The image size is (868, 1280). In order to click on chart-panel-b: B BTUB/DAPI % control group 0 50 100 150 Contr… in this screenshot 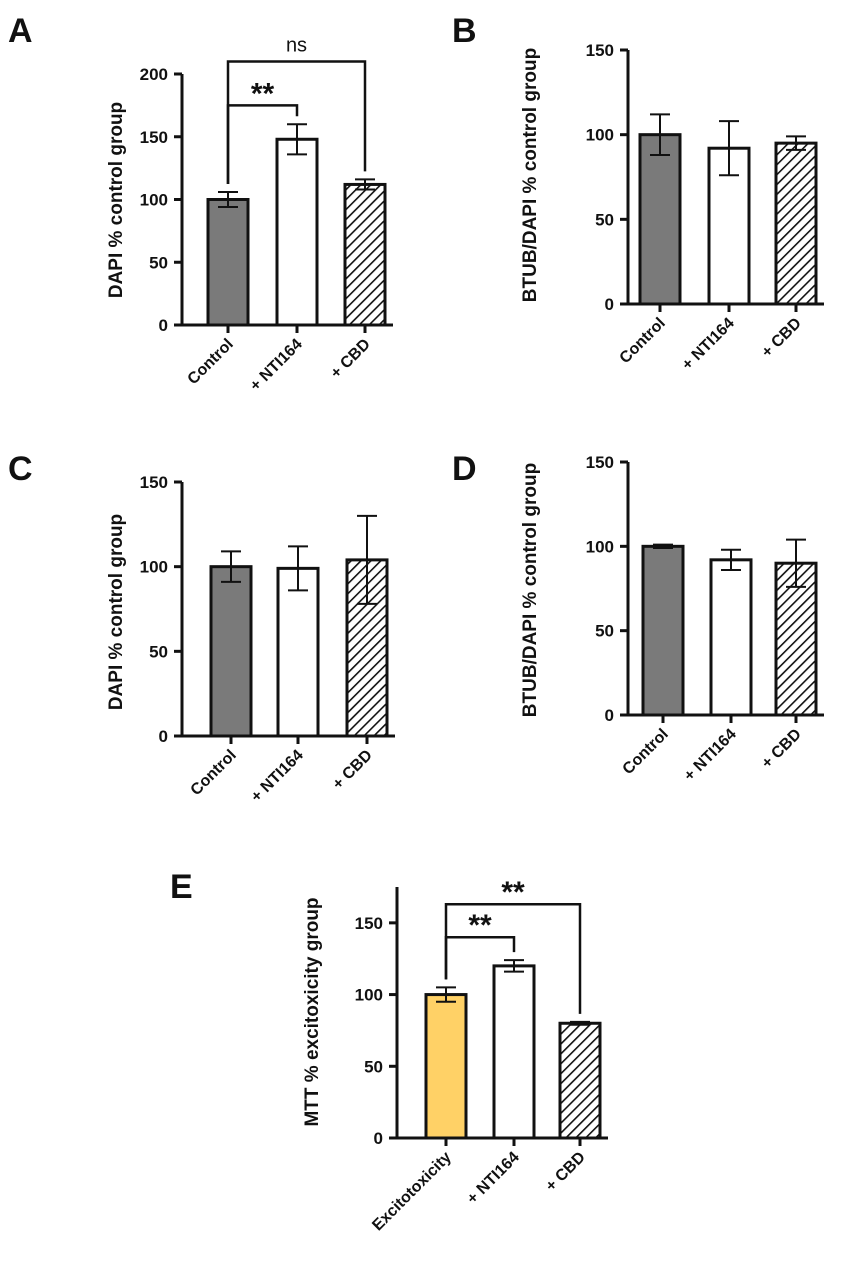, I will do `click(638, 193)`.